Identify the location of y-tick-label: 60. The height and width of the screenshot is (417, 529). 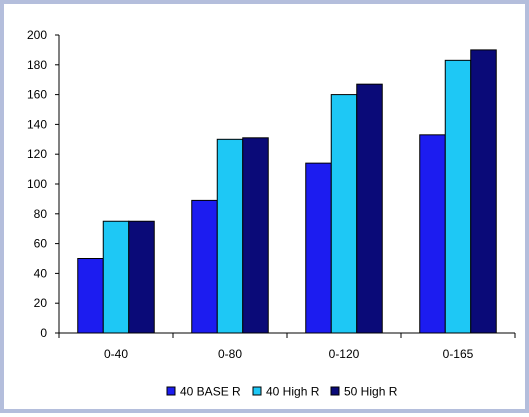
(41, 244).